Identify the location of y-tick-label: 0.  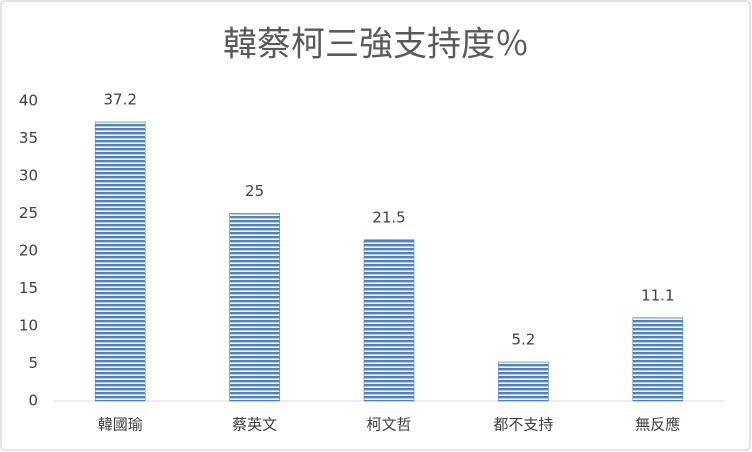
(33, 401).